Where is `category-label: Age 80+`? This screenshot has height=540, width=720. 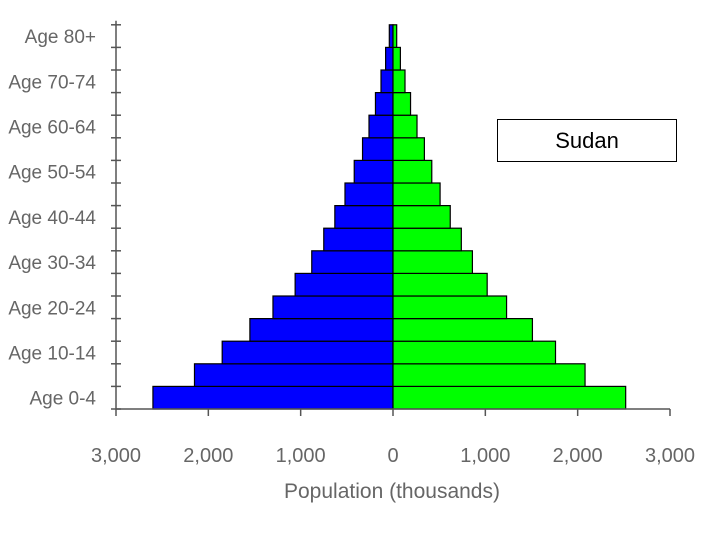
category-label: Age 80+ is located at coordinates (60, 37).